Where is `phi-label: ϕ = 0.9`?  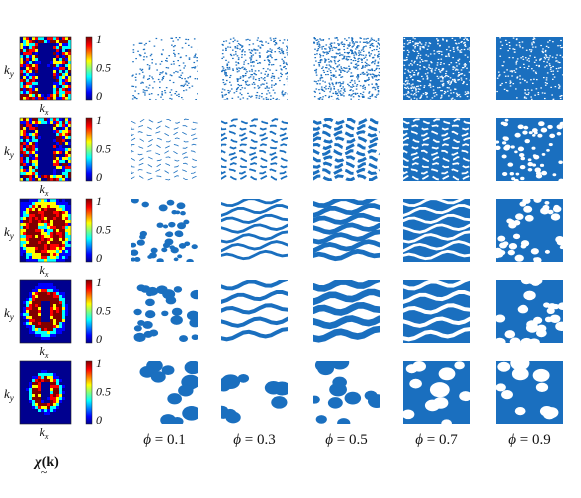 phi-label: ϕ = 0.9 is located at coordinates (529, 440).